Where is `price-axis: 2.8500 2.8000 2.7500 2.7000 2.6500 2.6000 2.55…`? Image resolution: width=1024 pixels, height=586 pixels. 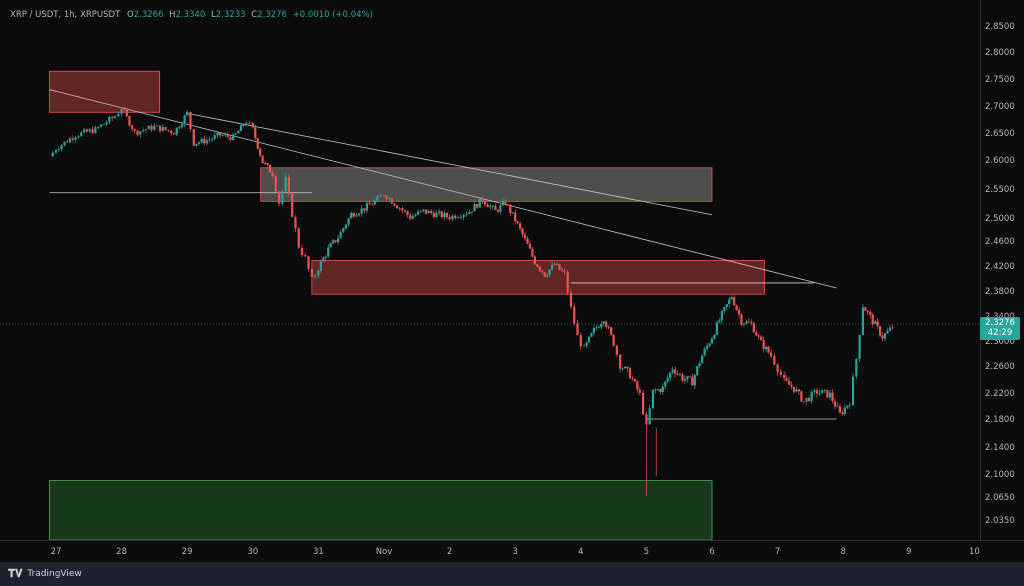 price-axis: 2.8500 2.8000 2.7500 2.7000 2.6500 2.6000 2.55… is located at coordinates (1002, 270).